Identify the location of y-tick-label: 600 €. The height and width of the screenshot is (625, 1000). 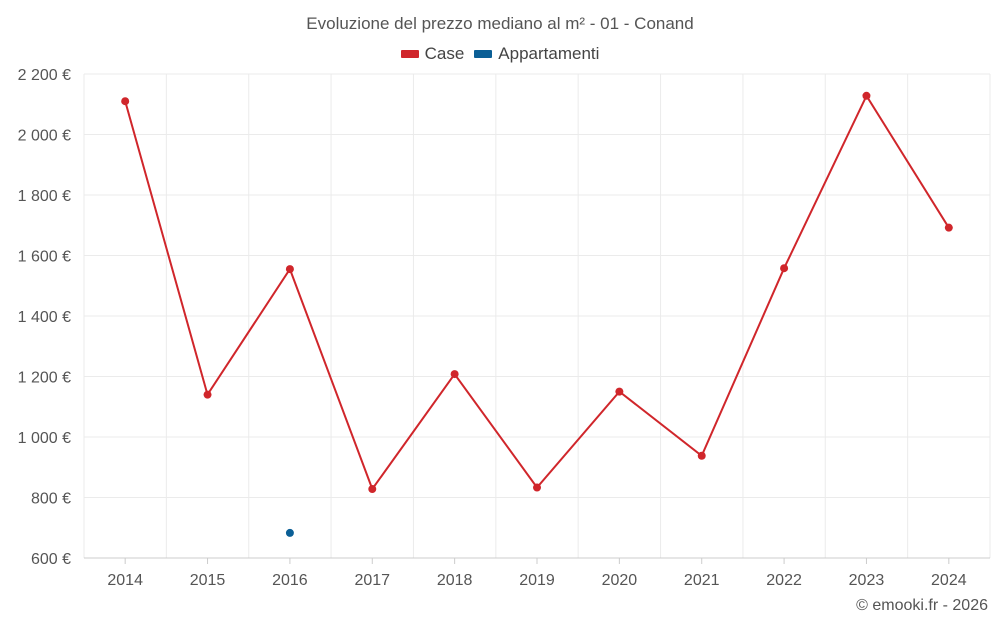
(51, 559).